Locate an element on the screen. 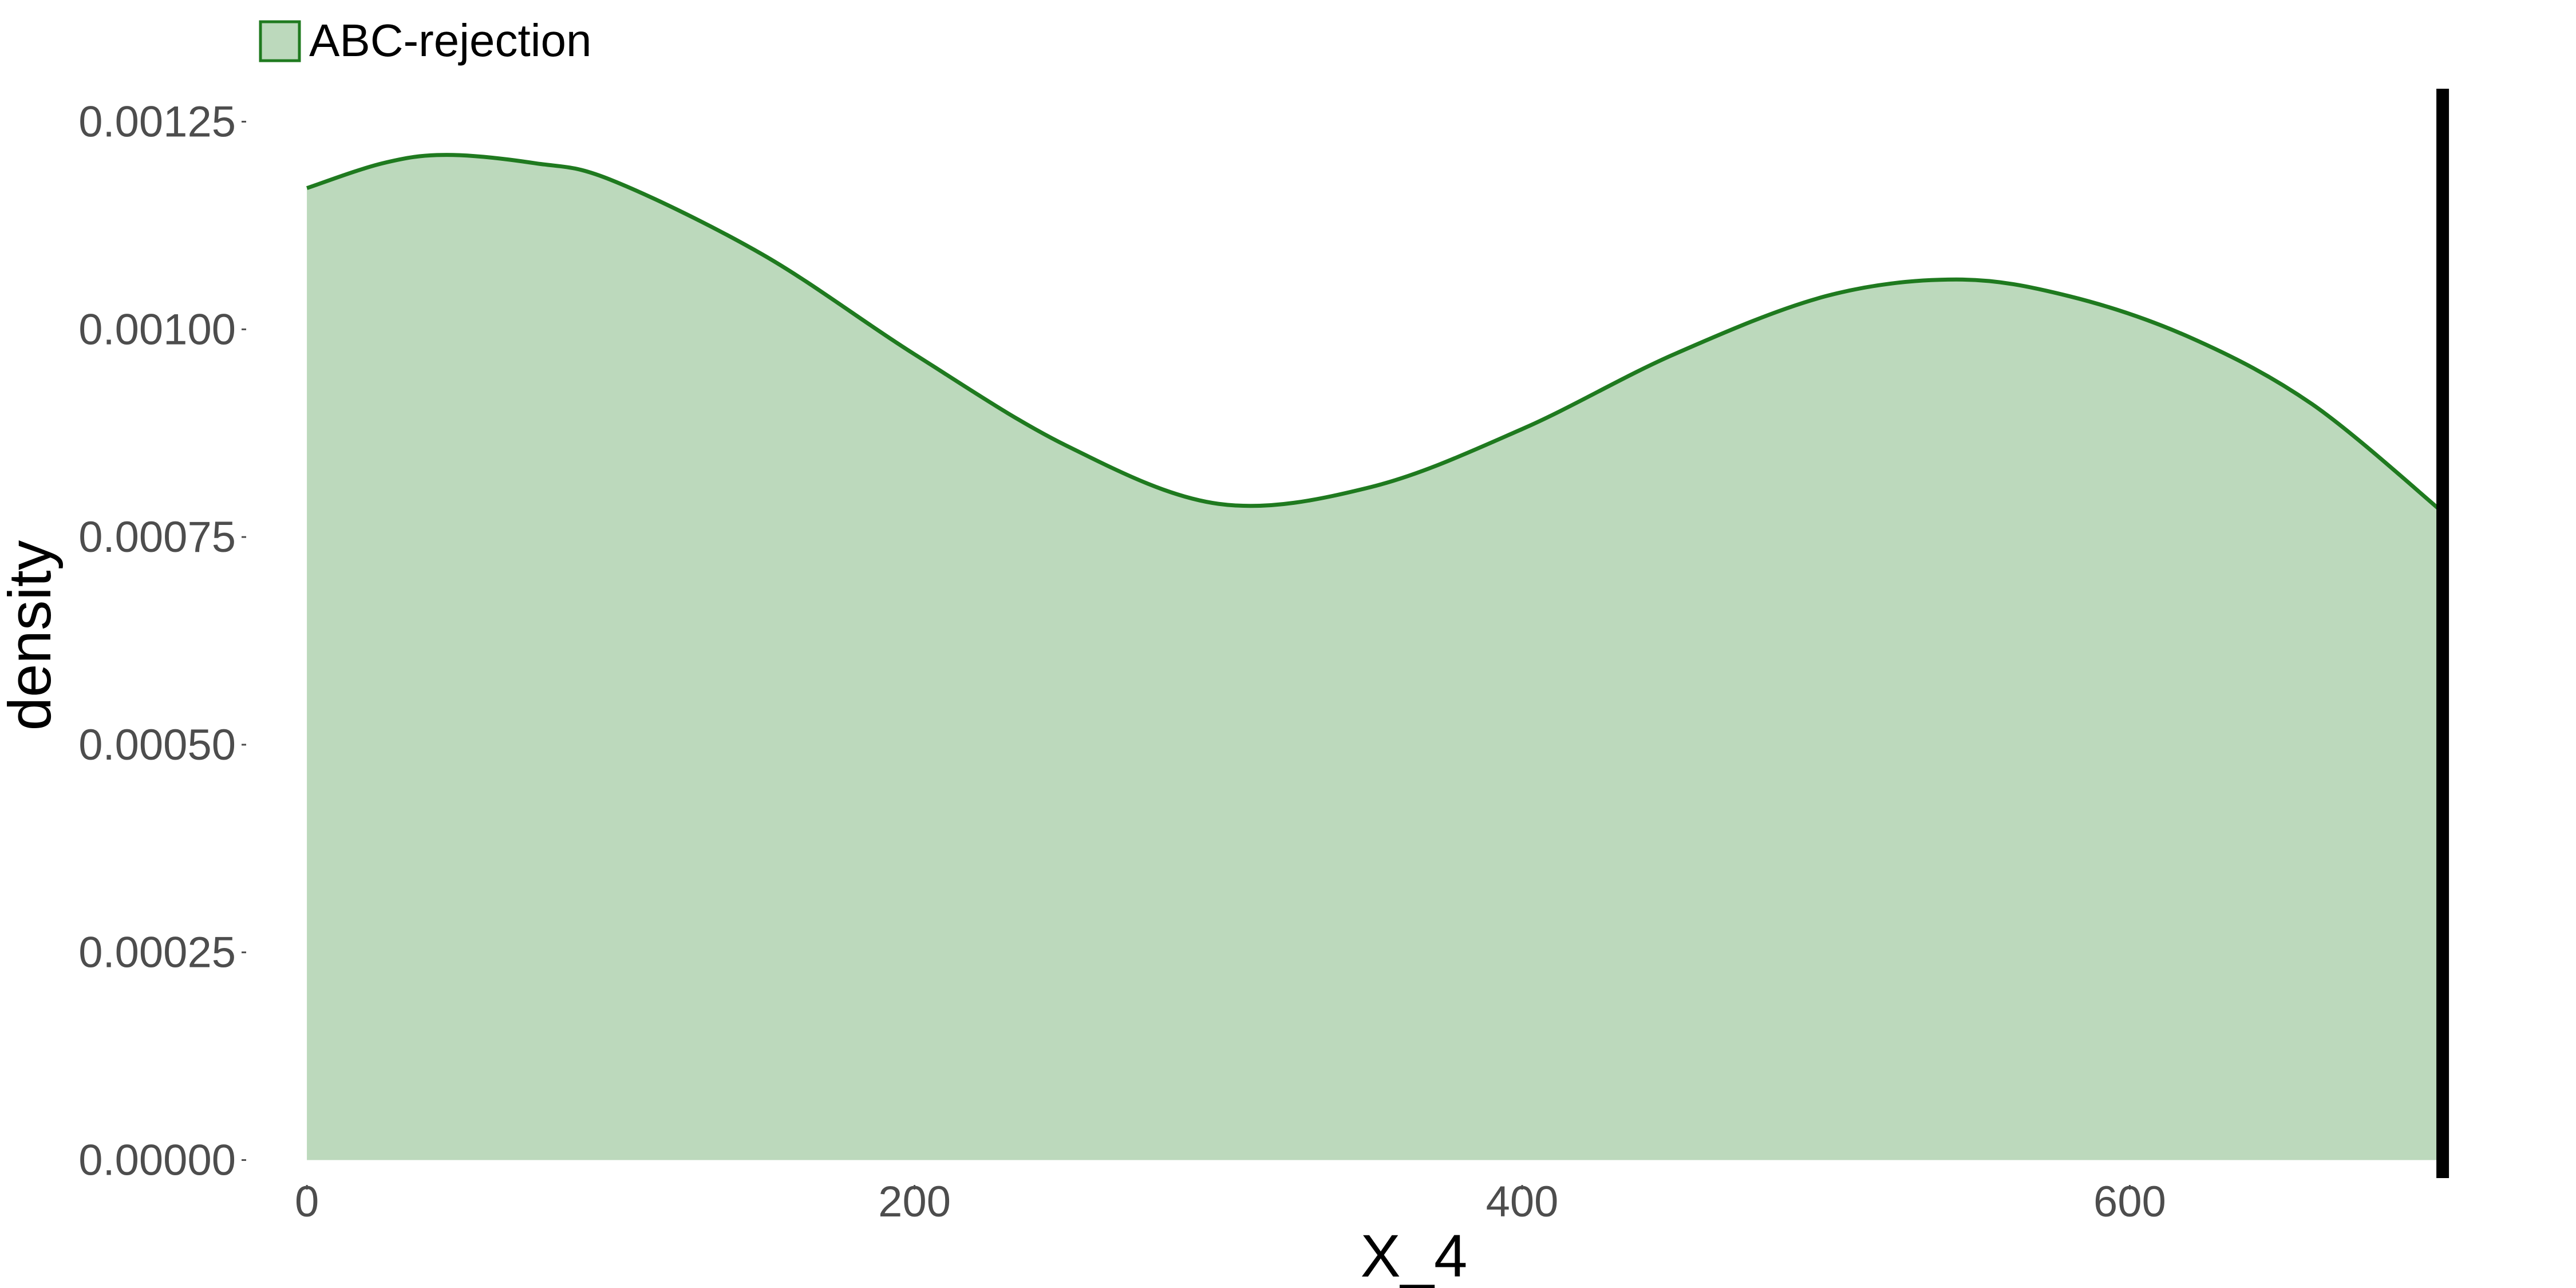  y-tick-label: 0.00125 is located at coordinates (157, 122).